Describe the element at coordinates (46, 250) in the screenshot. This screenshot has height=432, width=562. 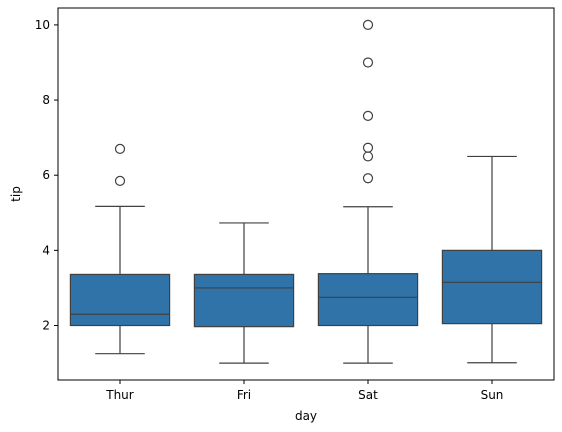
I see `y-tick-label: 4` at that location.